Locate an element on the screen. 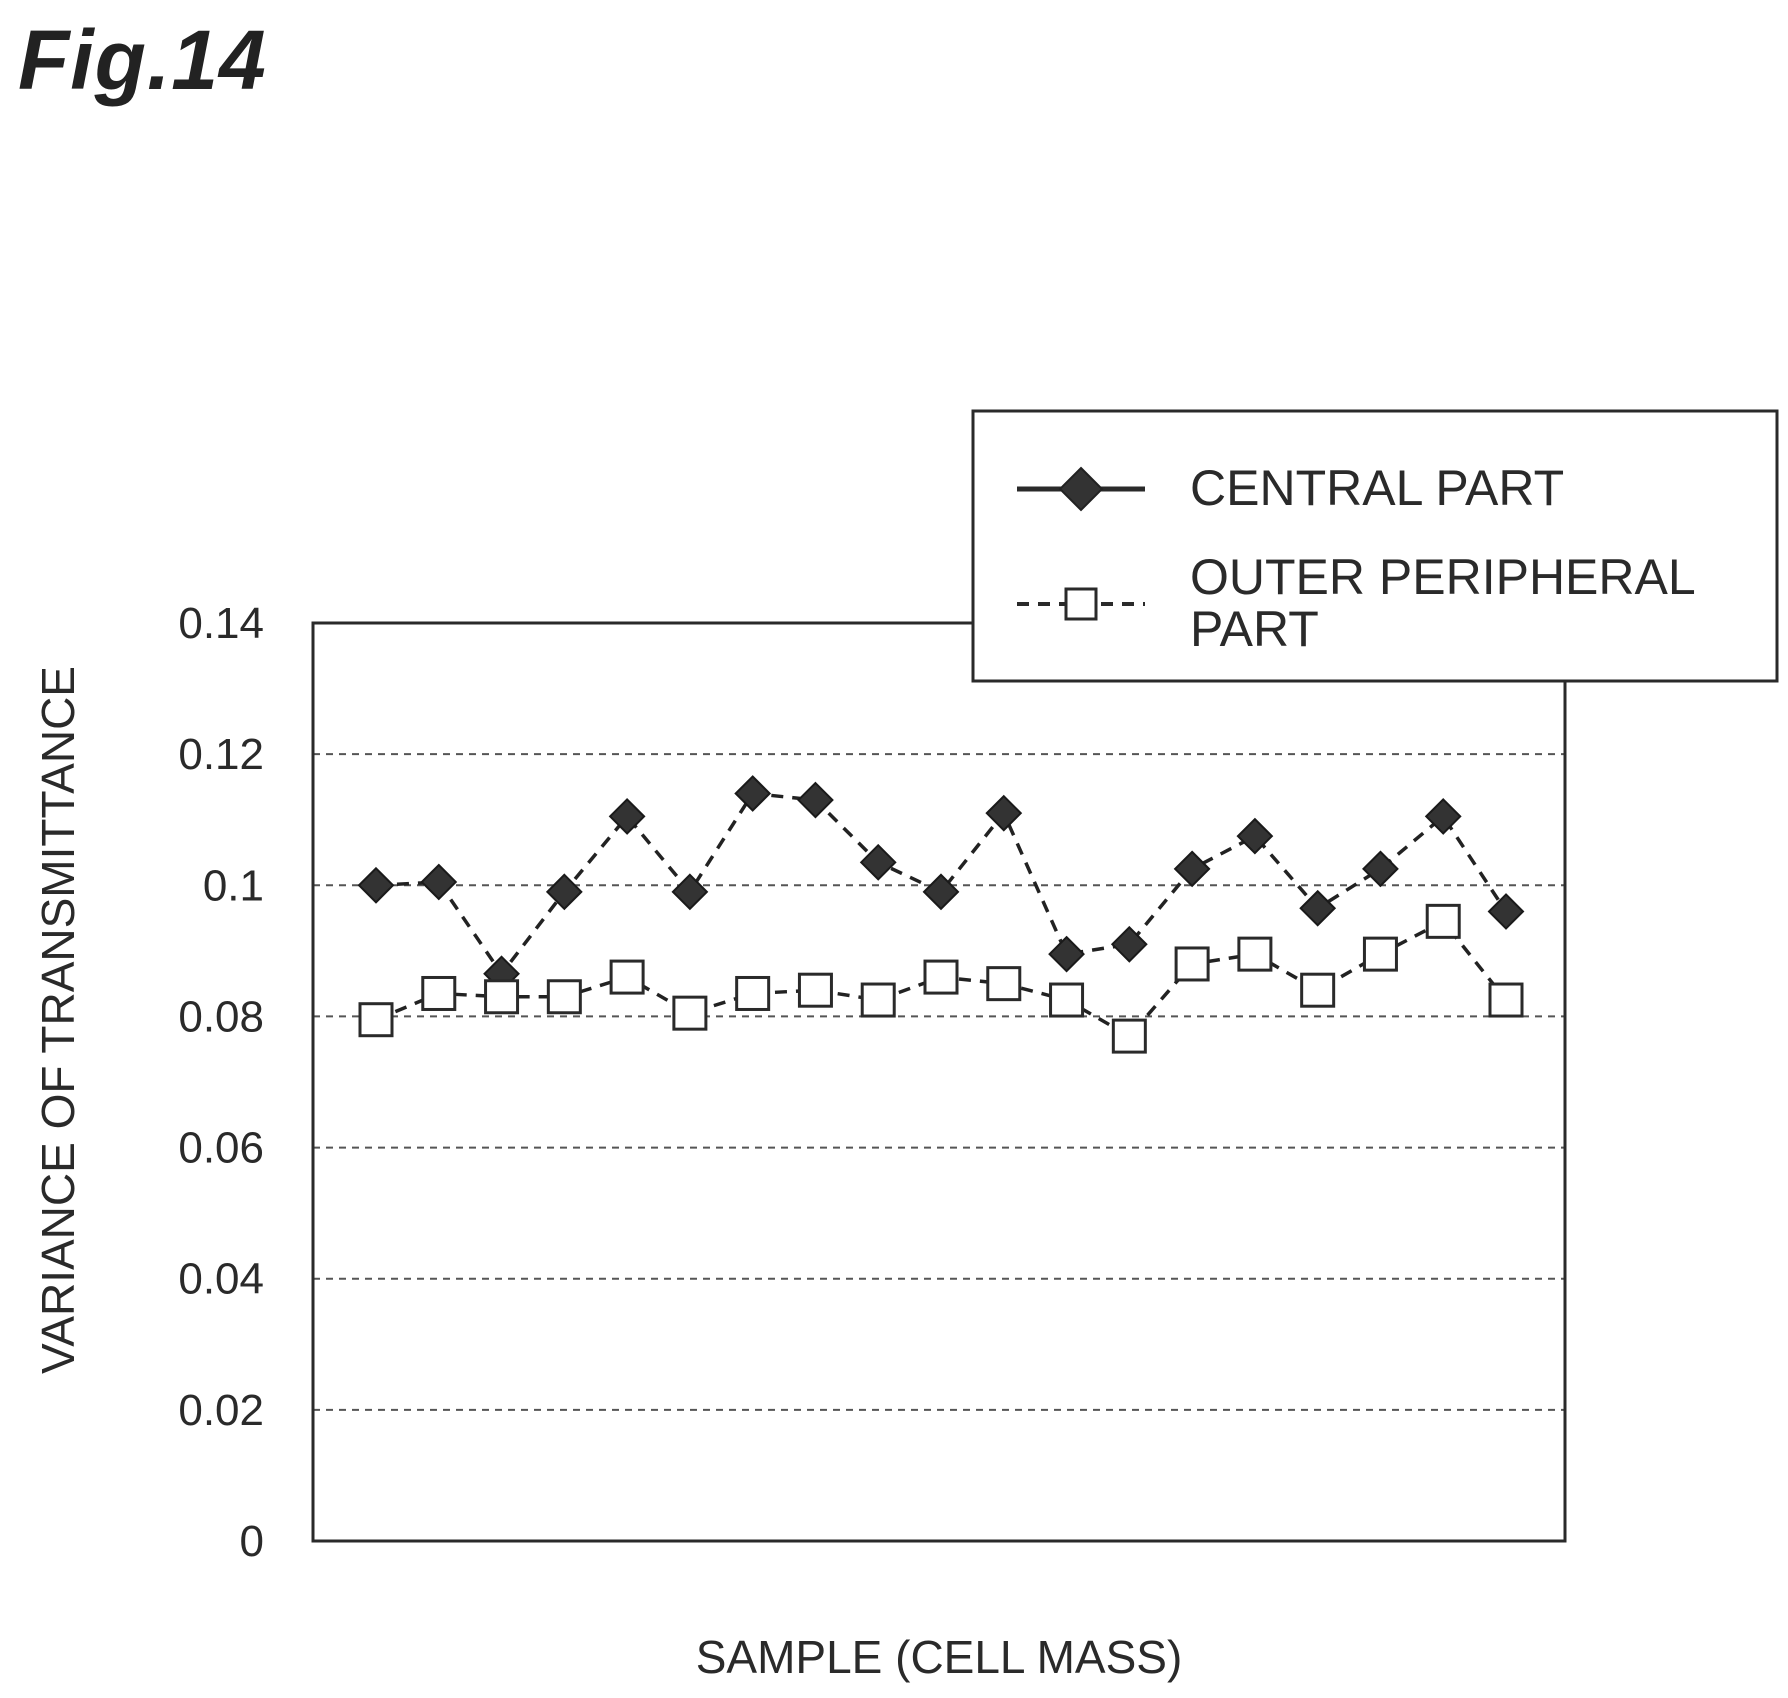 The width and height of the screenshot is (1788, 1698). y-tick-label: 0 is located at coordinates (252, 1541).